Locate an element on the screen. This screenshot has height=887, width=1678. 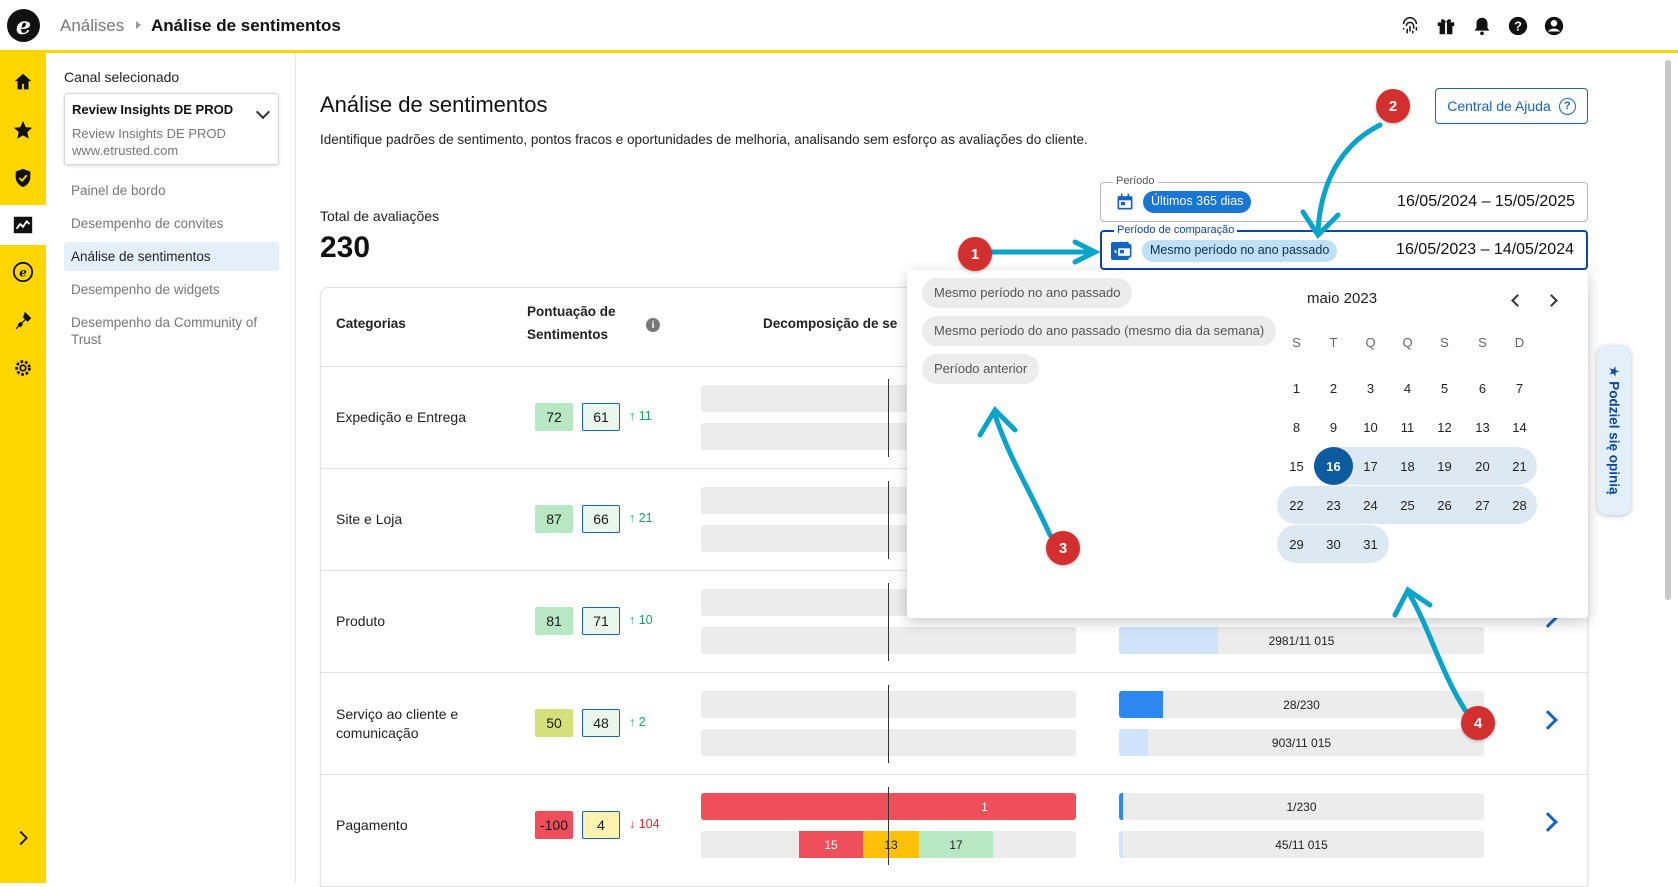
question-icon: ? is located at coordinates (1567, 106).